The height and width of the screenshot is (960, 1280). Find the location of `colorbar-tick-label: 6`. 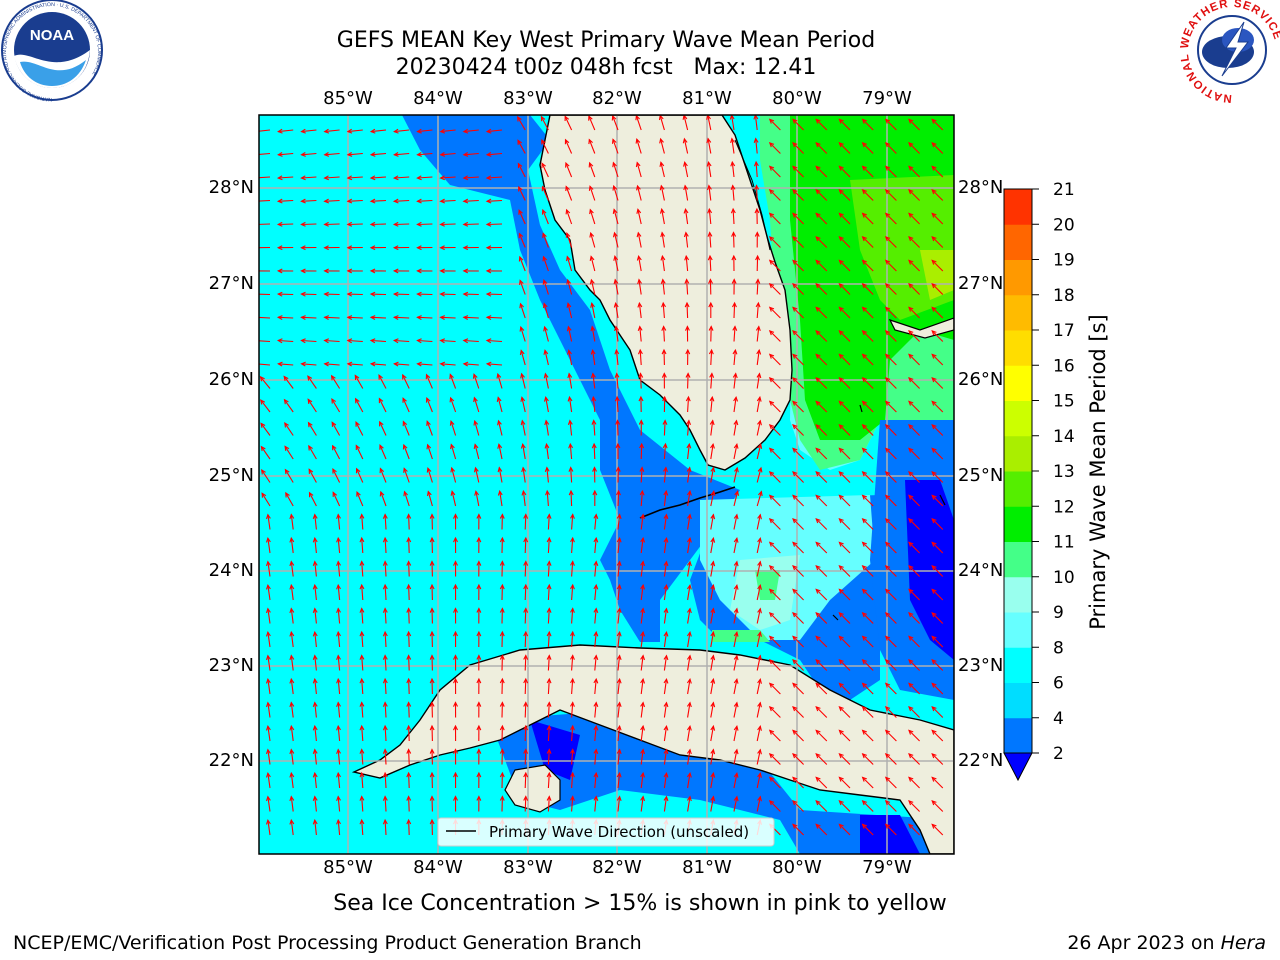

colorbar-tick-label: 6 is located at coordinates (1058, 684).